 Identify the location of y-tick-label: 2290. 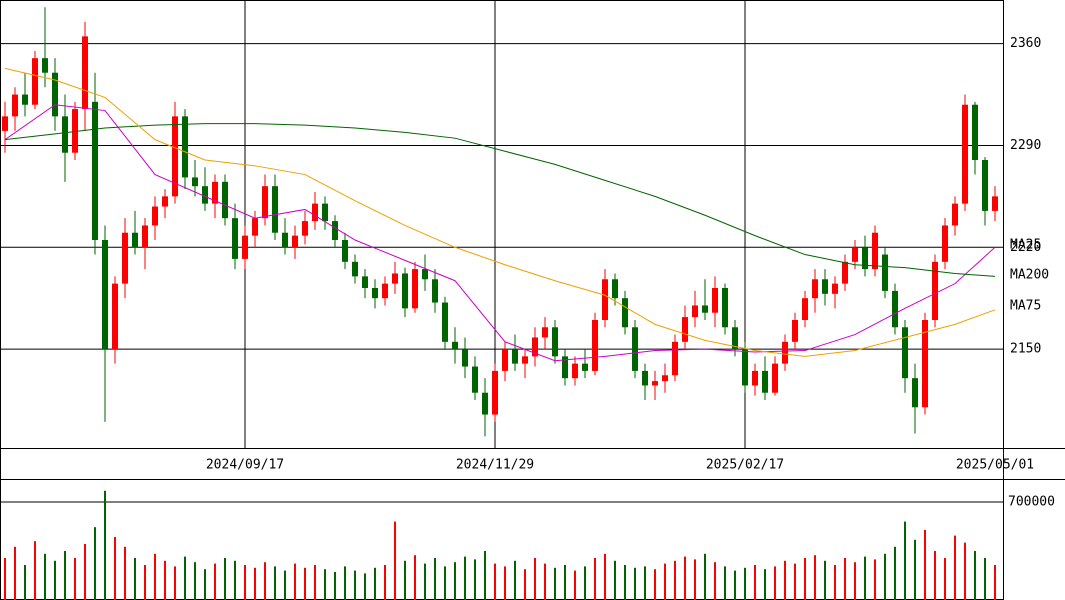
(1025, 145).